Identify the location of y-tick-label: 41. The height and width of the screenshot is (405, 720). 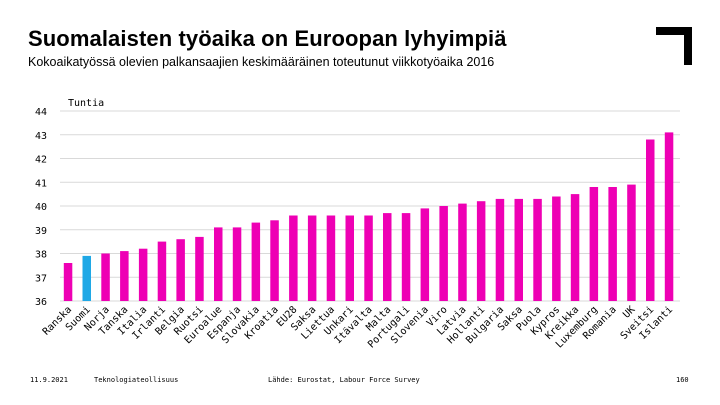
(41, 183).